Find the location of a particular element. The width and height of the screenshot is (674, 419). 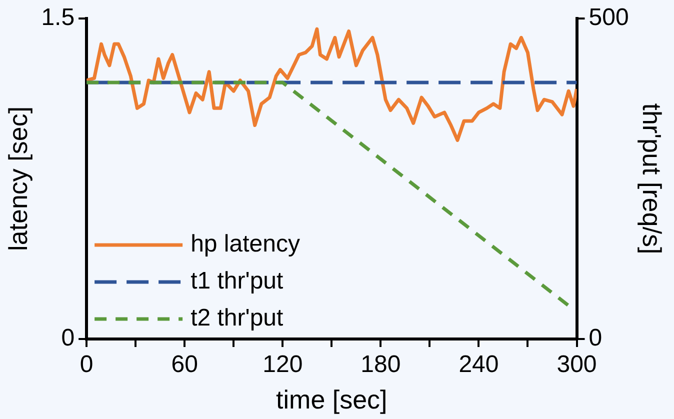

y2-tick-label: 500 is located at coordinates (608, 18).